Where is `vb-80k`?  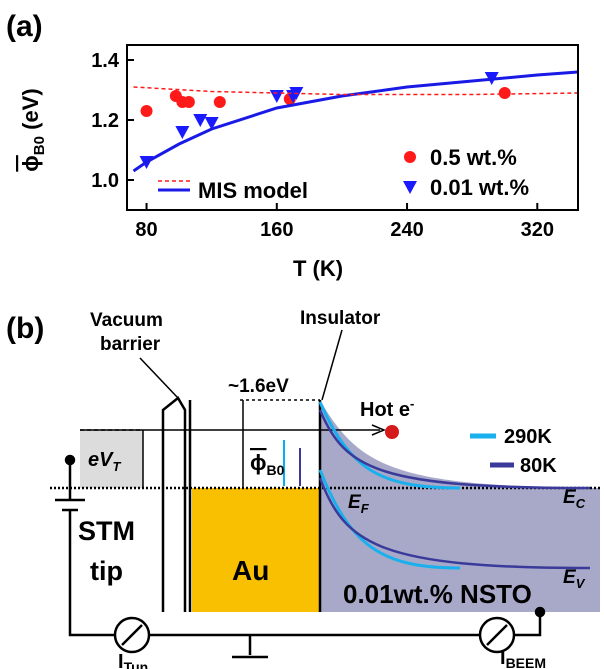 vb-80k is located at coordinates (454, 523).